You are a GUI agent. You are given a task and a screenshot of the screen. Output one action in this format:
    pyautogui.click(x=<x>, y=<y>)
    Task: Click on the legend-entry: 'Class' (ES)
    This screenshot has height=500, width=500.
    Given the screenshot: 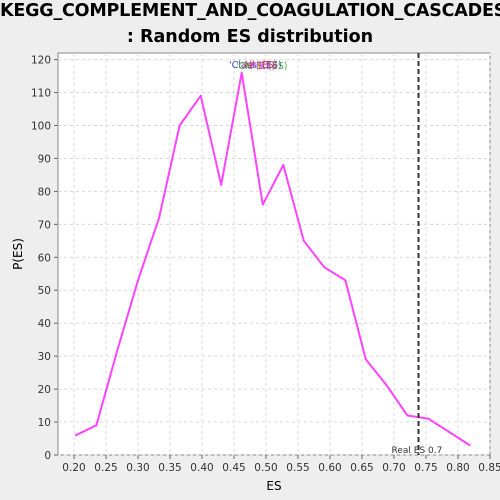 What is the action you would take?
    pyautogui.click(x=255, y=65)
    